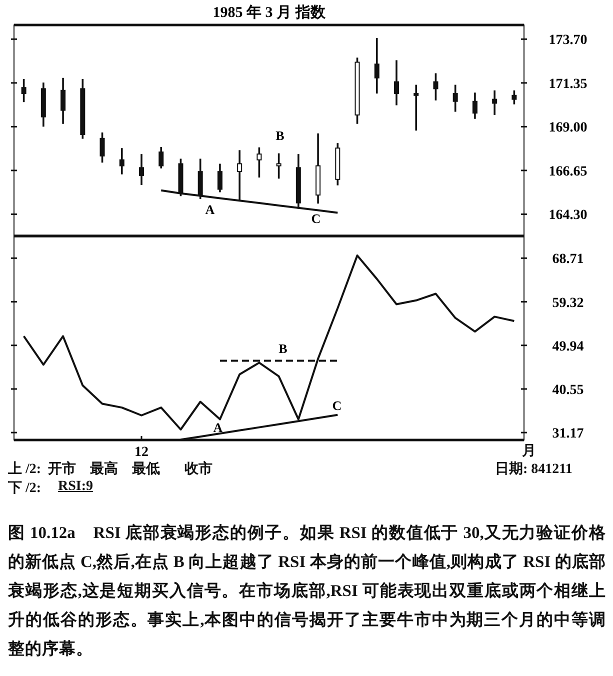 Image resolution: width=613 pixels, height=676 pixels. What do you see at coordinates (269, 12) in the screenshot?
I see `chart-title: 1985 年 3 月 指数` at bounding box center [269, 12].